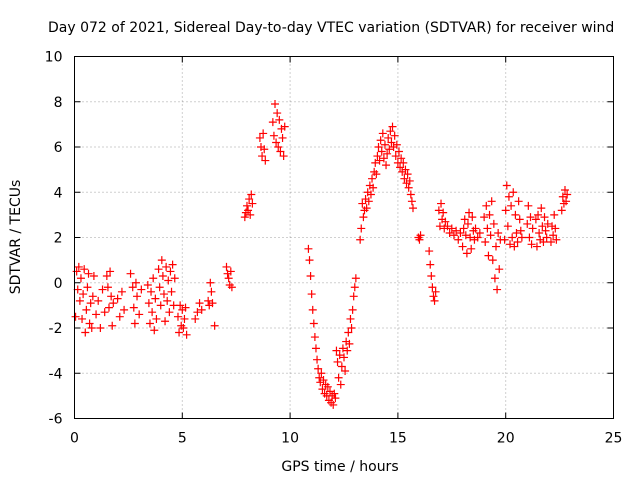 The height and width of the screenshot is (480, 640). Describe the element at coordinates (56, 374) in the screenshot. I see `y-tick-label: -4` at that location.